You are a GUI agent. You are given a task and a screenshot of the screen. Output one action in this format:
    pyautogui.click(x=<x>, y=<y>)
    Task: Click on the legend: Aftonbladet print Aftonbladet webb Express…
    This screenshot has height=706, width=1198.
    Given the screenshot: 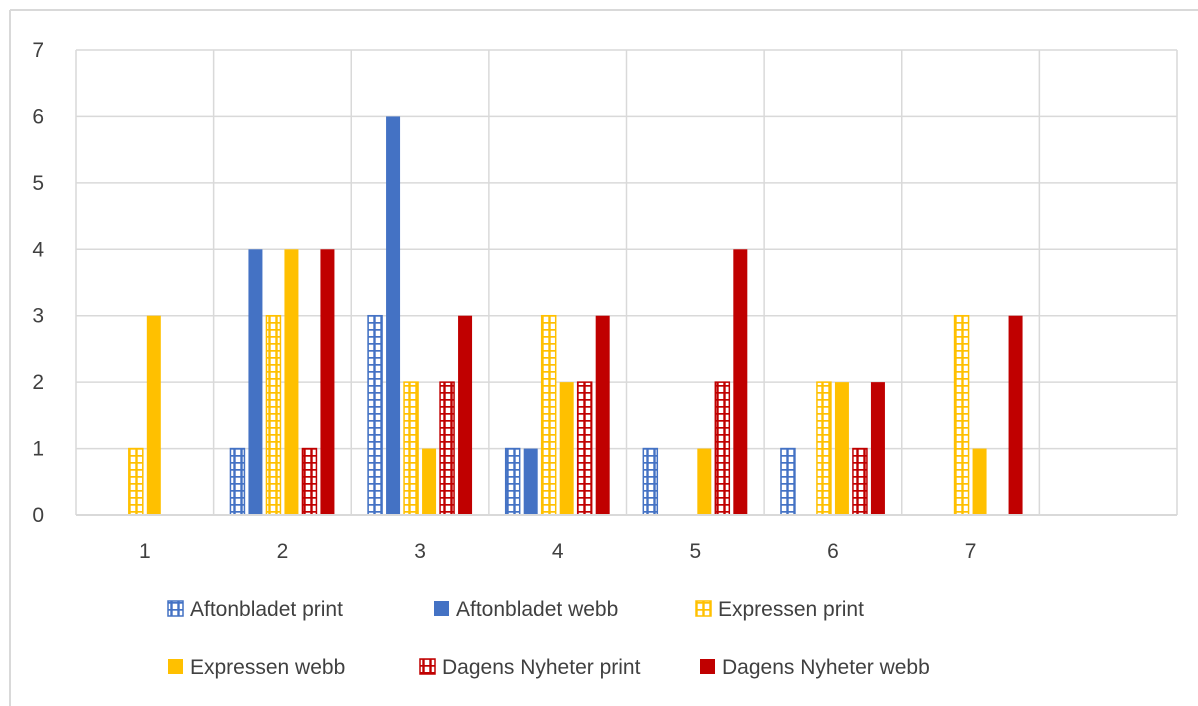 What is the action you would take?
    pyautogui.click(x=548, y=638)
    